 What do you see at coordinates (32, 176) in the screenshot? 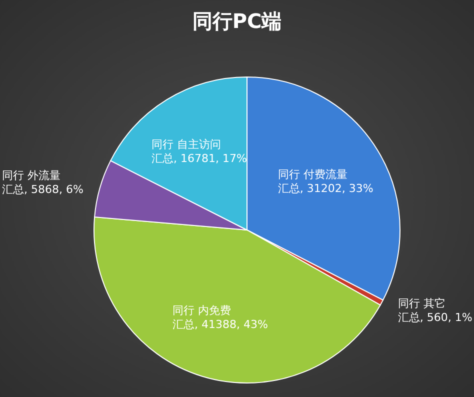
I see `slice-label: 同行 外流量` at bounding box center [32, 176].